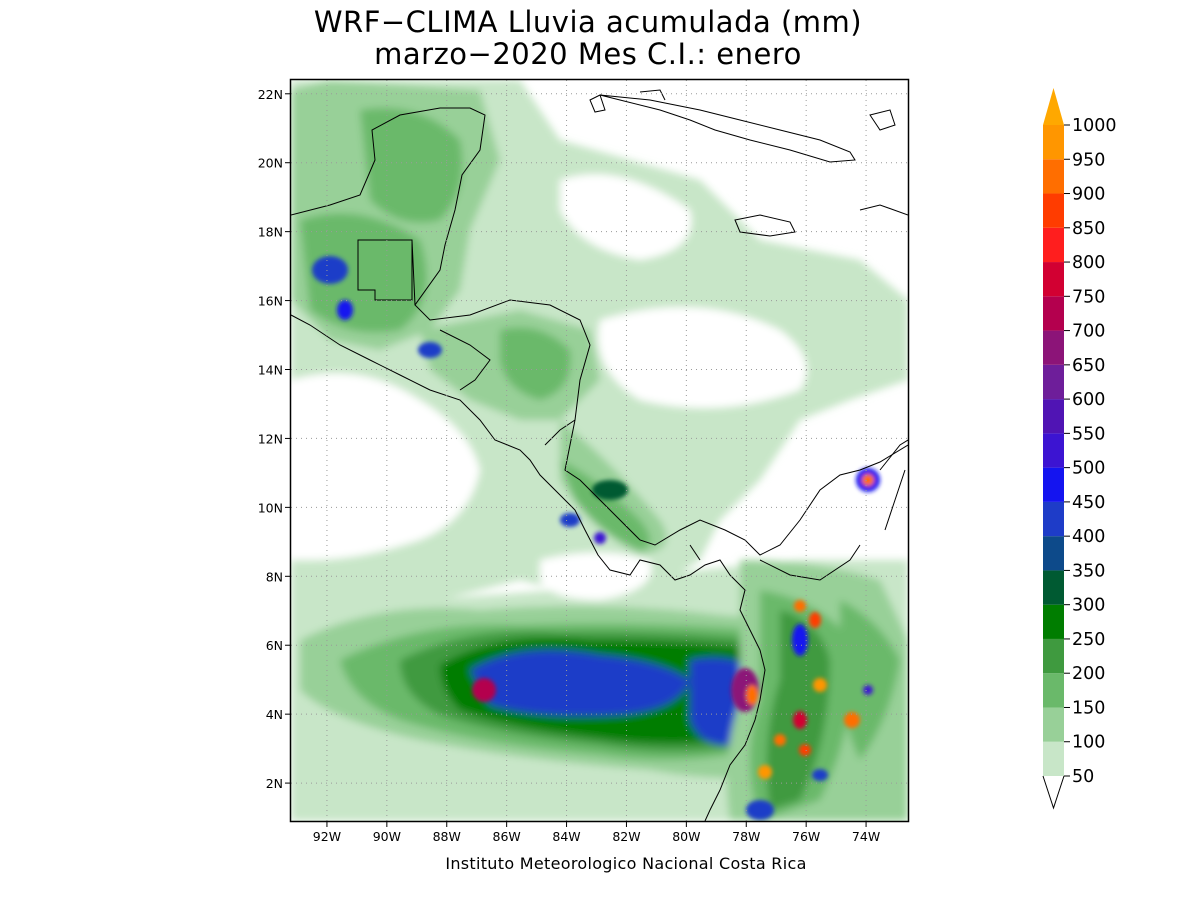 The image size is (1200, 900). Describe the element at coordinates (270, 370) in the screenshot. I see `lat-tick-label: 14N` at that location.